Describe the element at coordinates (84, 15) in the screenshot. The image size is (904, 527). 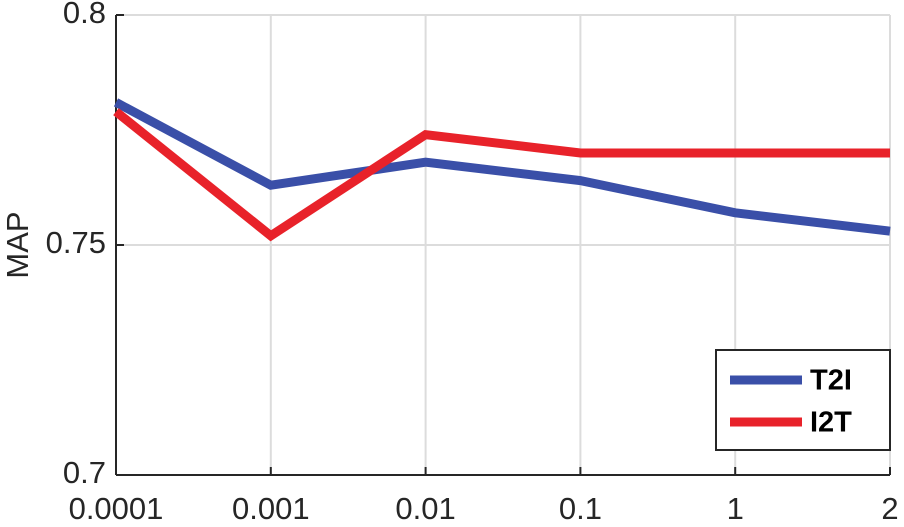
I see `y-tick-label: 0.8` at that location.